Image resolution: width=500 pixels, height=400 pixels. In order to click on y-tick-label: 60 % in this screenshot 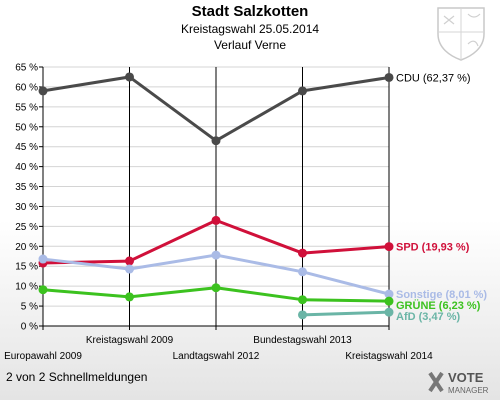, I will do `click(26, 87)`.